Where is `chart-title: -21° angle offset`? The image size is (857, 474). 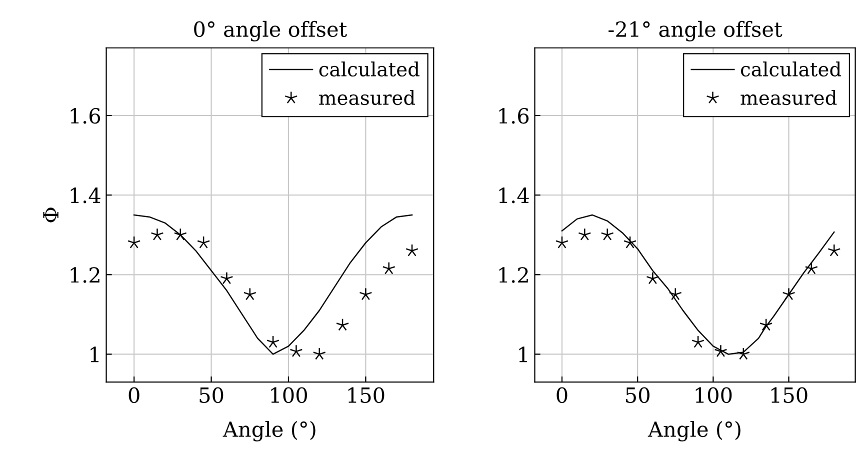 chart-title: -21° angle offset is located at coordinates (695, 31).